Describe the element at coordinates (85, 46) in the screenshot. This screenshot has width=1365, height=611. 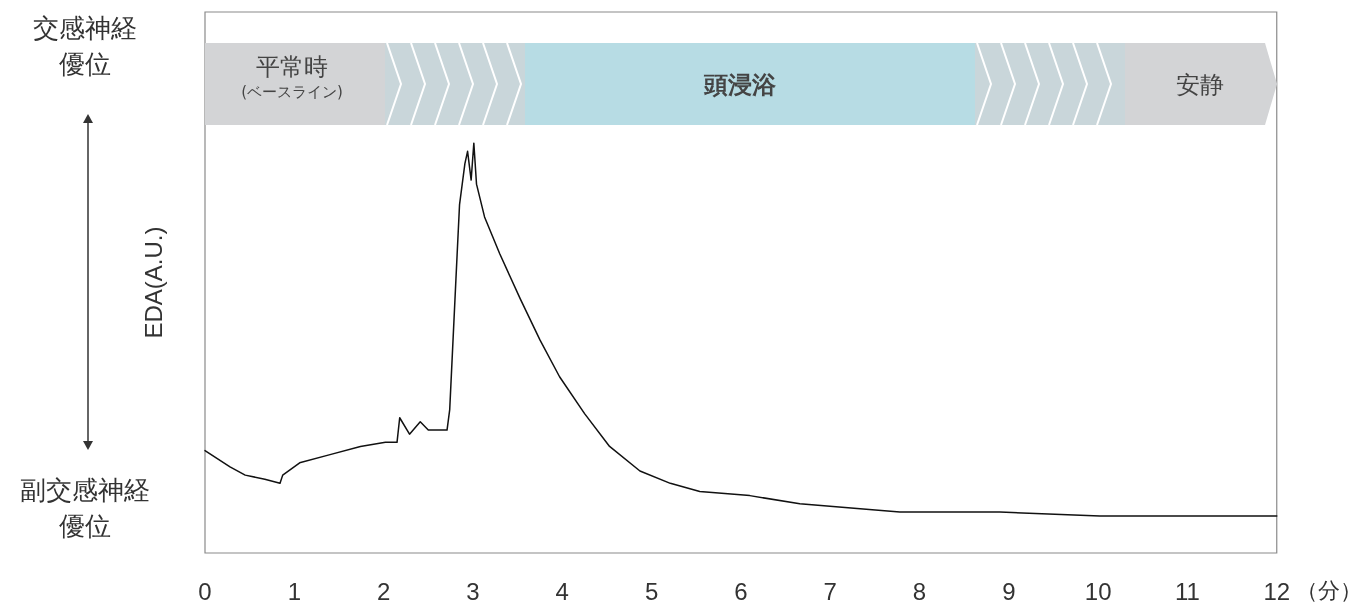
I see `text: 交感神経優位` at that location.